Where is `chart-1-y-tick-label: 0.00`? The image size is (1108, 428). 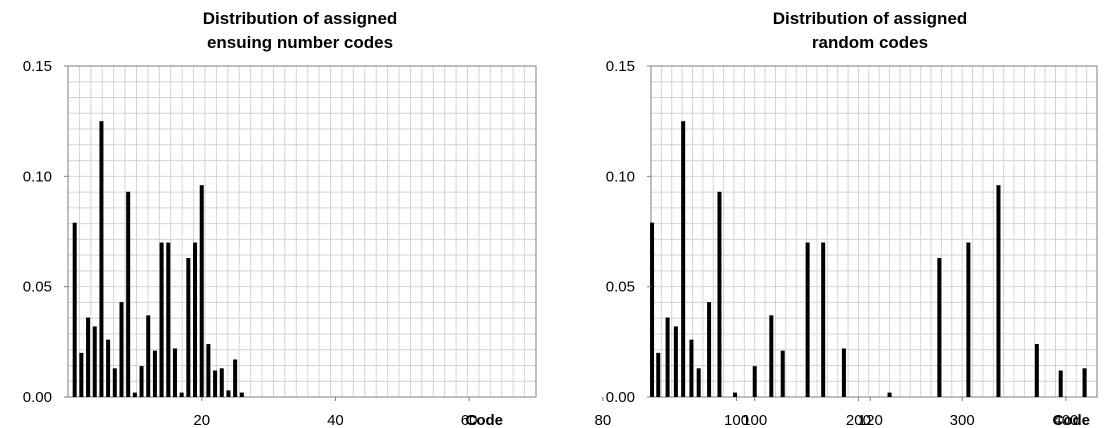 chart-1-y-tick-label: 0.00 is located at coordinates (37, 397).